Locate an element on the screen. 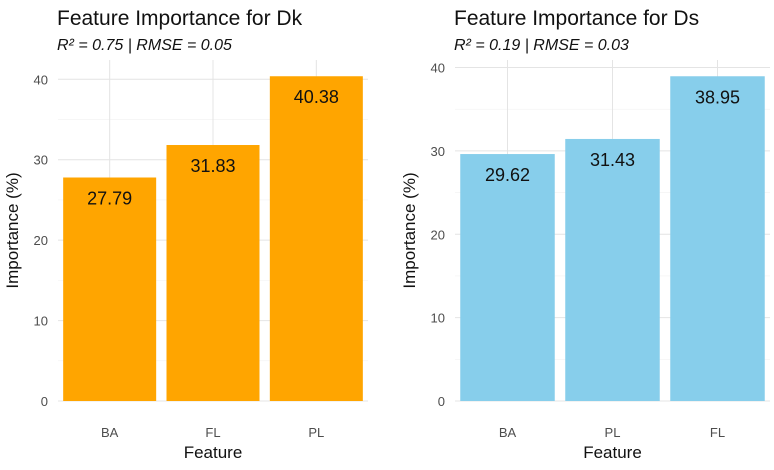  data-label: 31.83 is located at coordinates (212, 166).